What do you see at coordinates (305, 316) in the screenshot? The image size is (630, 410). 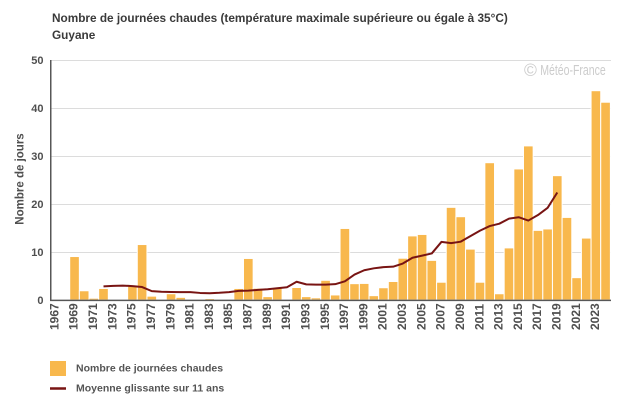 I see `svg-text: 1993` at bounding box center [305, 316].